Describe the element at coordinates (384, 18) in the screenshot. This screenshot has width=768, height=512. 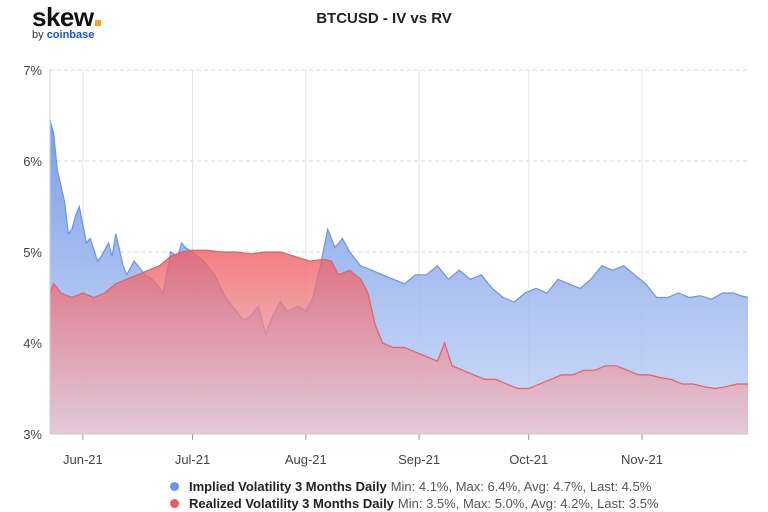
I see `chart-title: BTCUSD - IV vs RV` at that location.